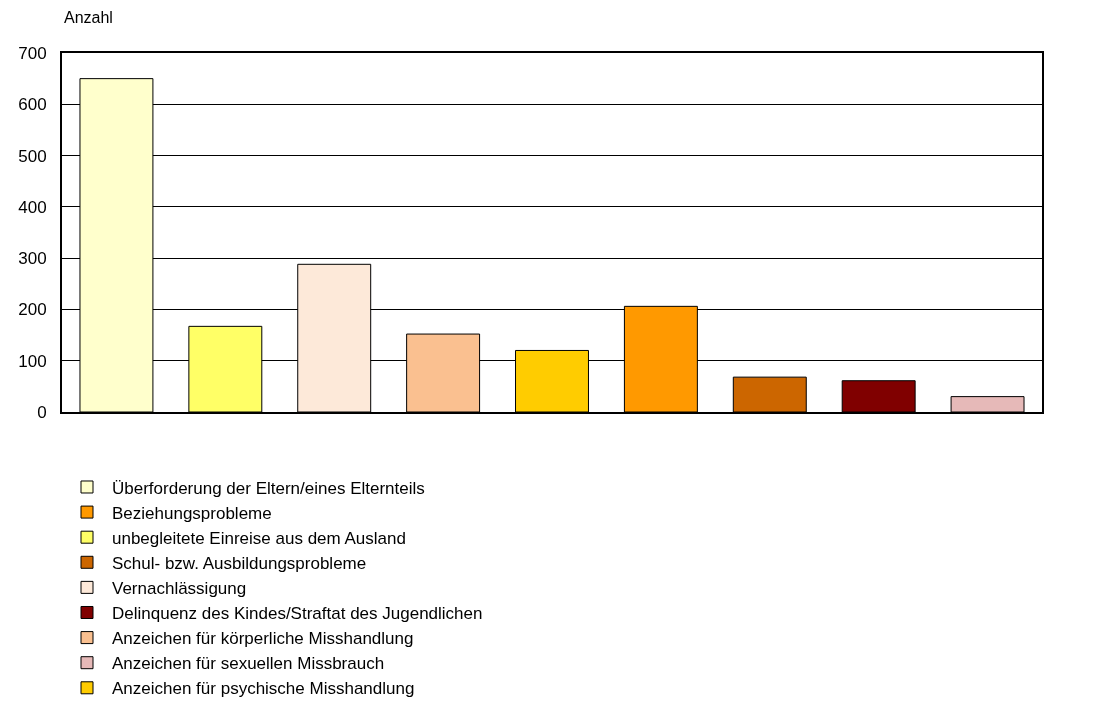 Image resolution: width=1100 pixels, height=718 pixels. I want to click on legend-label: Überforderung der Eltern/eines Elternteils, so click(268, 488).